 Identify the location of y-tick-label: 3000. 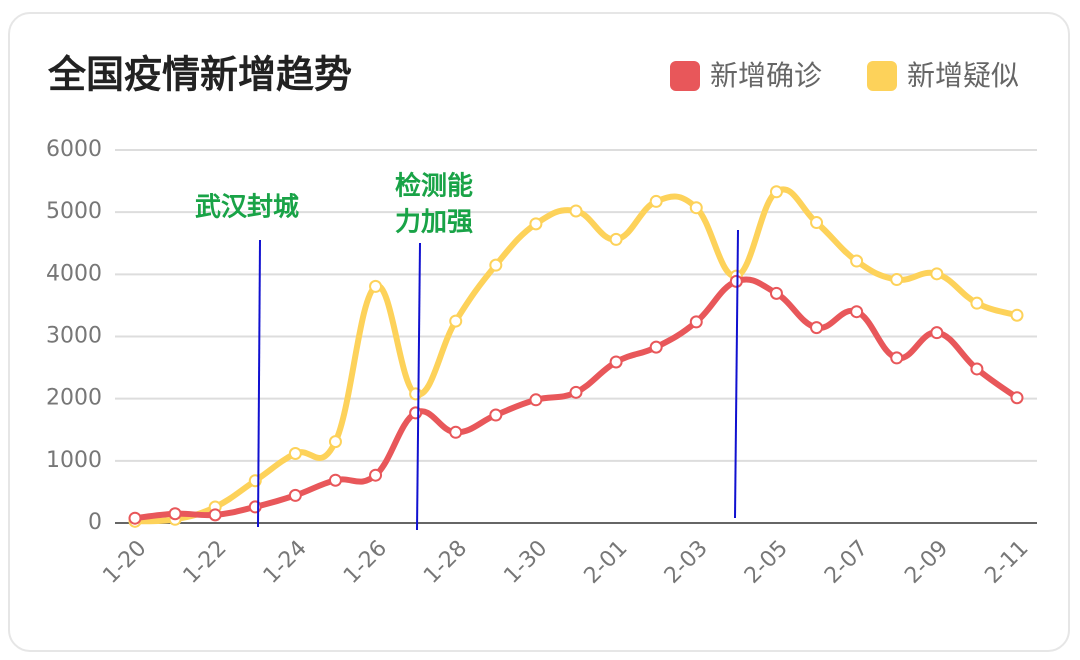
(74, 336).